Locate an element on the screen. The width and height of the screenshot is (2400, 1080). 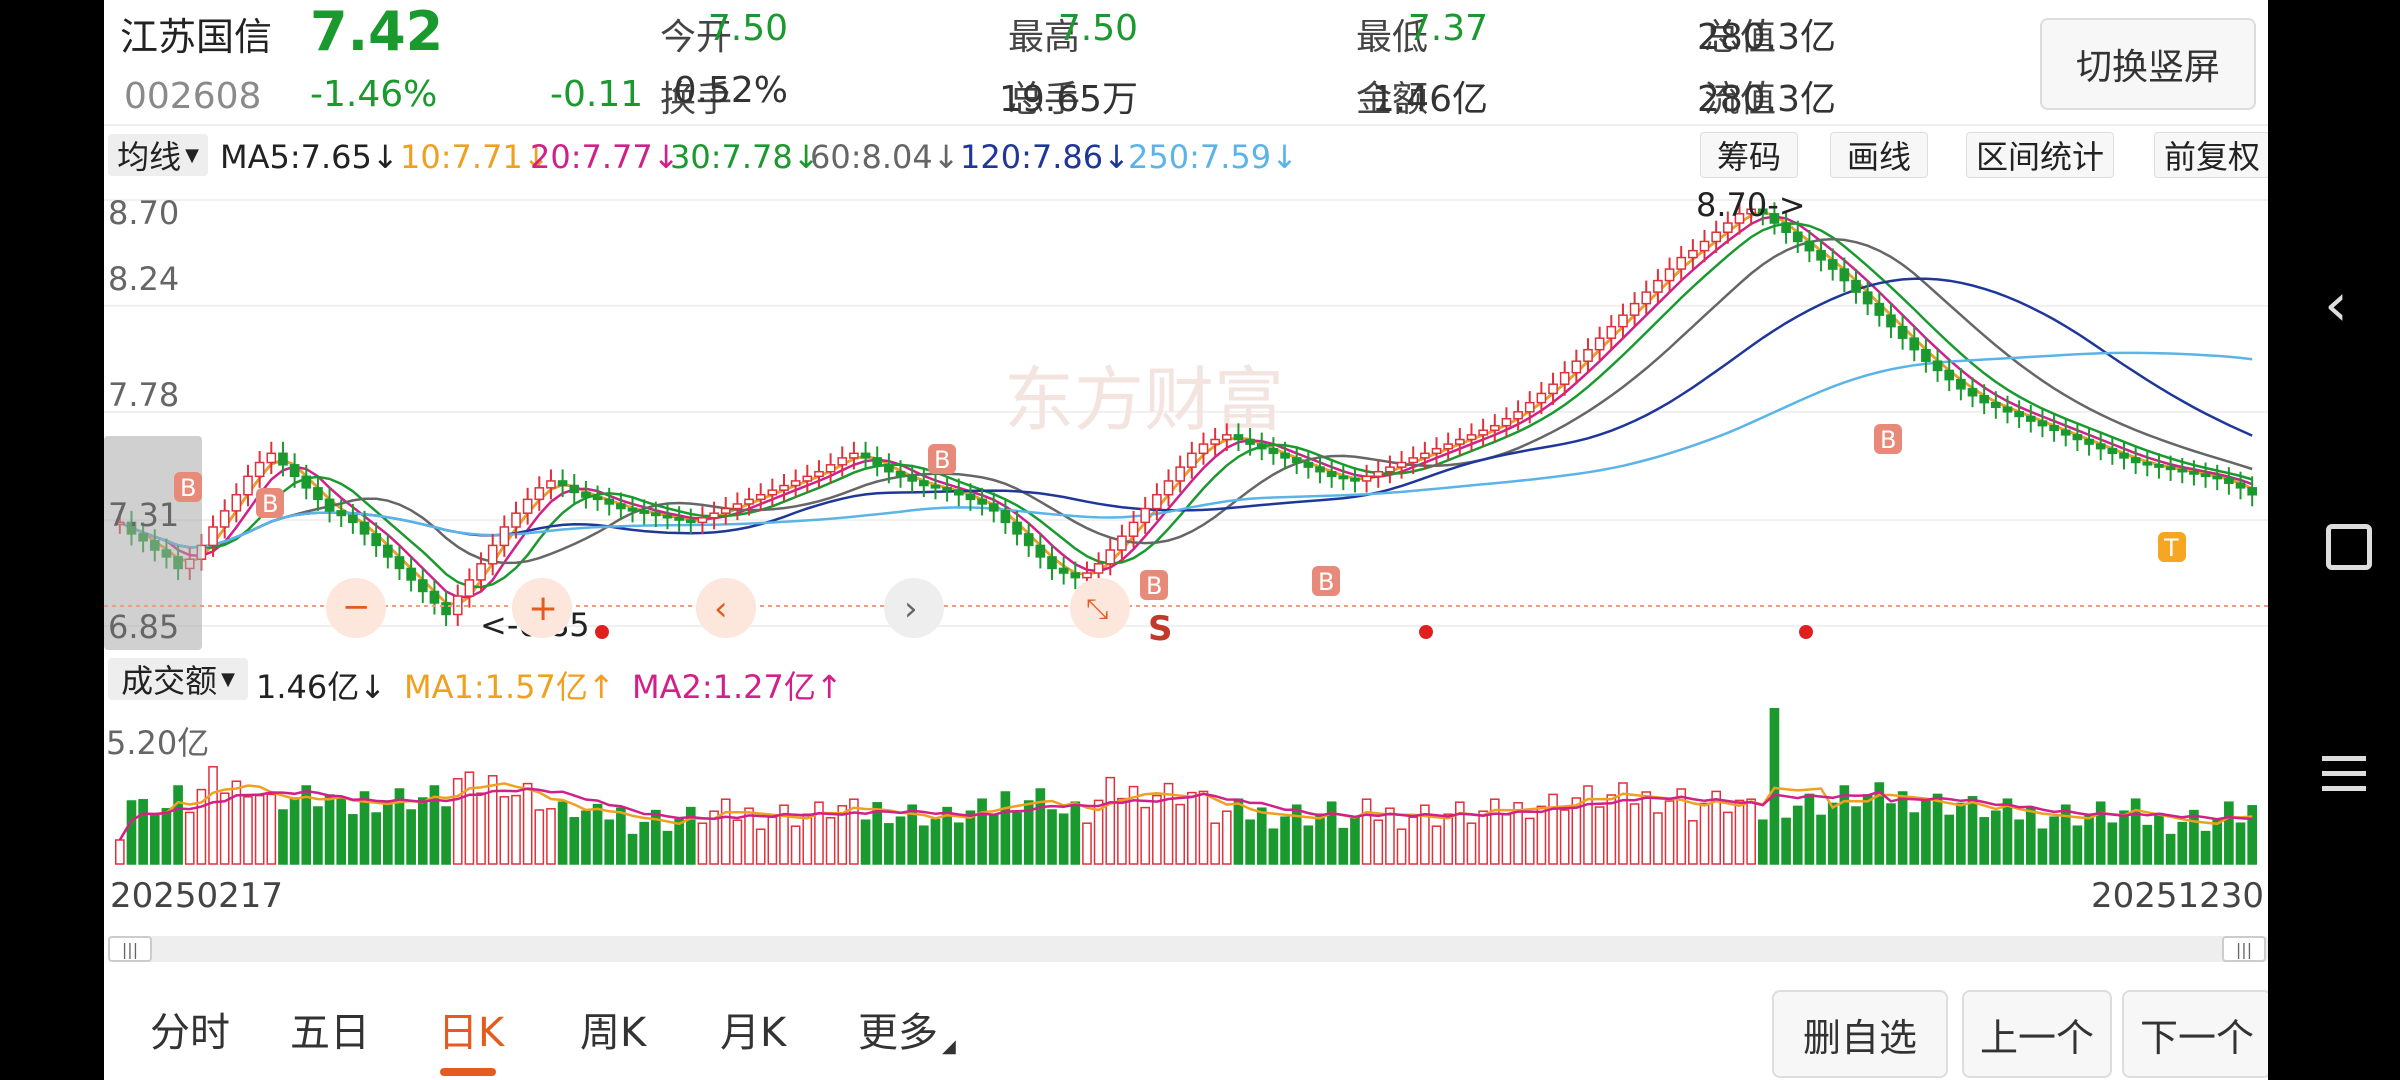
volume-selector: 成交额 ▼ is located at coordinates (178, 679).